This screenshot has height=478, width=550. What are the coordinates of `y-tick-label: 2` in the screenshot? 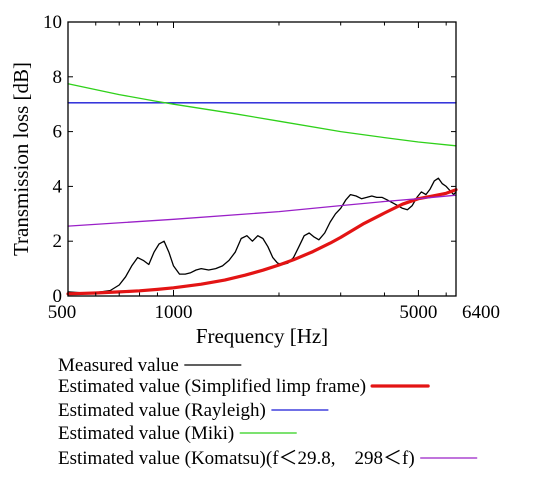 It's located at (58, 241).